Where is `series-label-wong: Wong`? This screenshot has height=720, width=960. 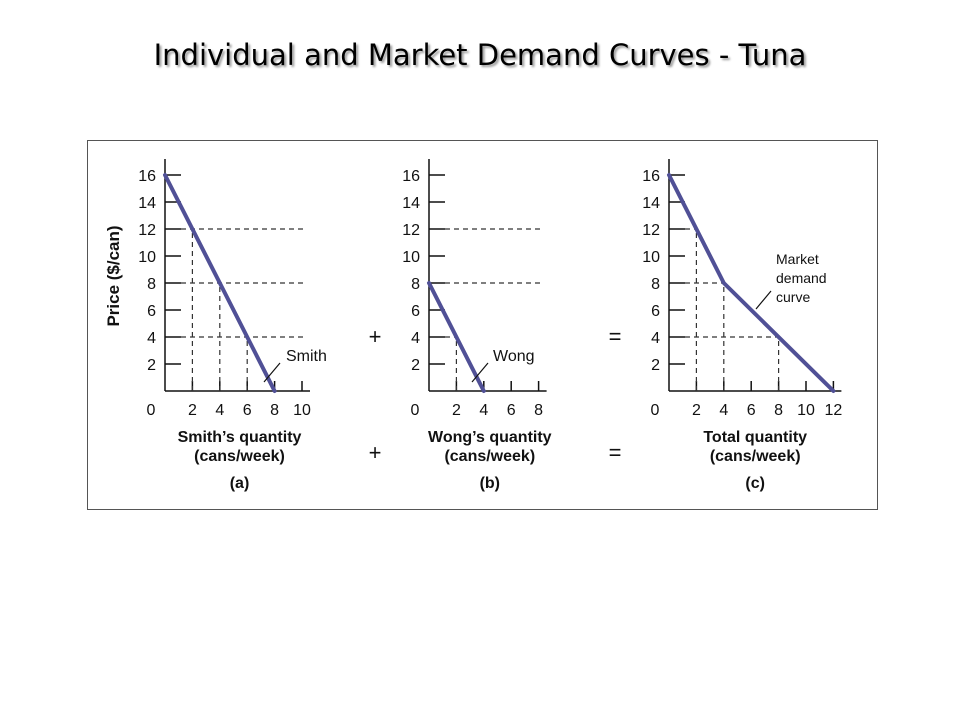
series-label-wong: Wong is located at coordinates (514, 356).